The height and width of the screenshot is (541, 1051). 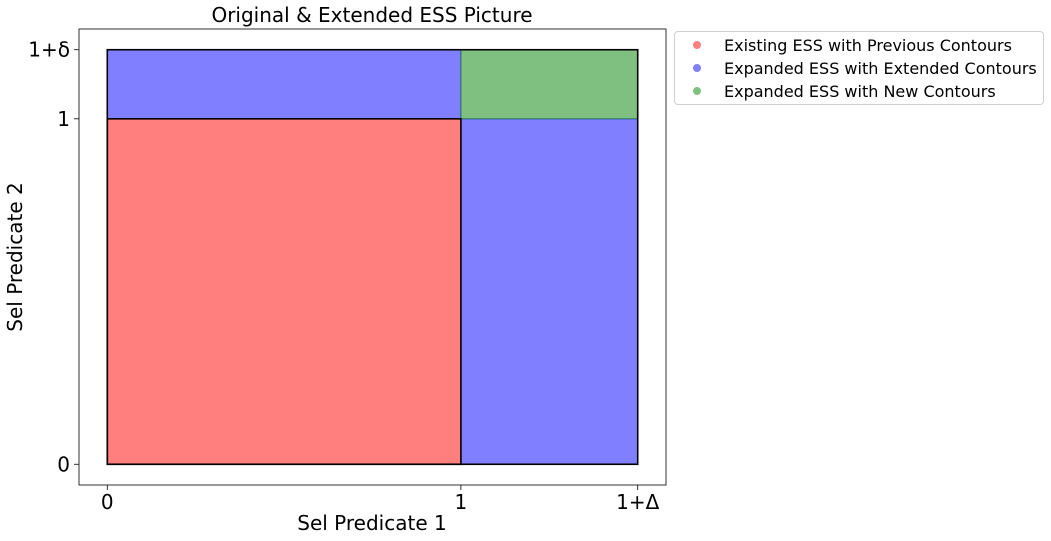 What do you see at coordinates (461, 502) in the screenshot?
I see `x-tick-label-1: 1` at bounding box center [461, 502].